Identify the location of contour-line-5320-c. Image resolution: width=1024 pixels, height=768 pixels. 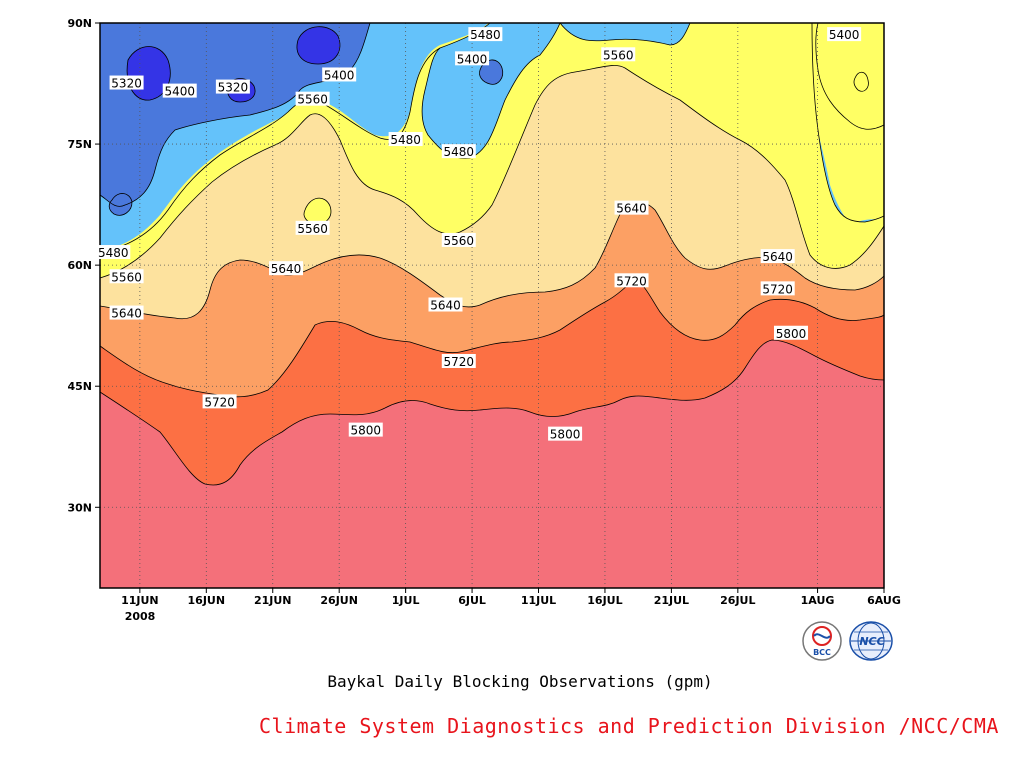
(241, 90).